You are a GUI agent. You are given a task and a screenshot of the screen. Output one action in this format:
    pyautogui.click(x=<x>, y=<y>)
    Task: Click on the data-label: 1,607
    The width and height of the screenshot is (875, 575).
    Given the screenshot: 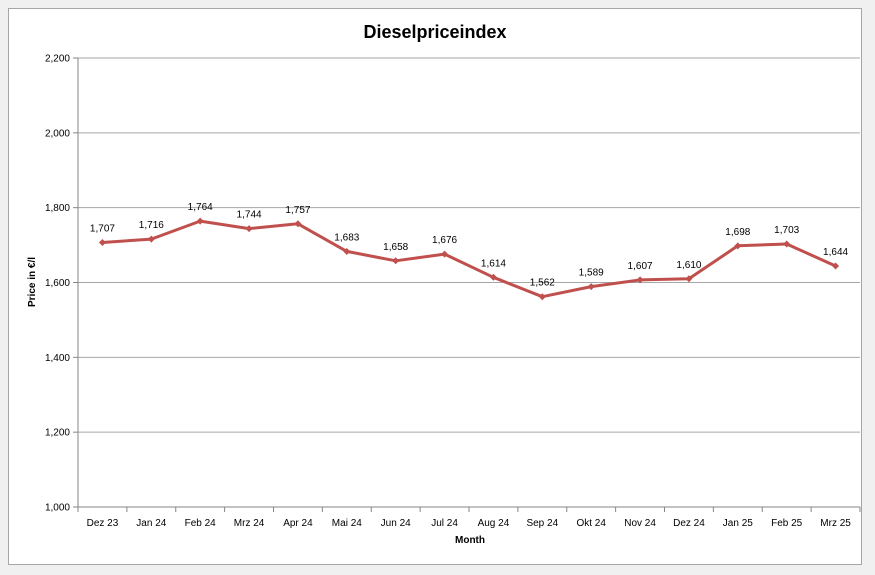 What is the action you would take?
    pyautogui.click(x=640, y=266)
    